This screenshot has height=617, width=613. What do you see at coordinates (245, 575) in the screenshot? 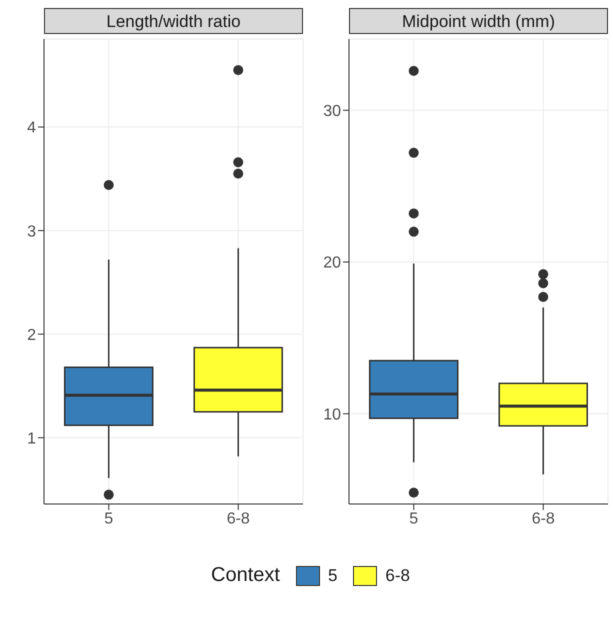
I see `legend-title: Context` at bounding box center [245, 575].